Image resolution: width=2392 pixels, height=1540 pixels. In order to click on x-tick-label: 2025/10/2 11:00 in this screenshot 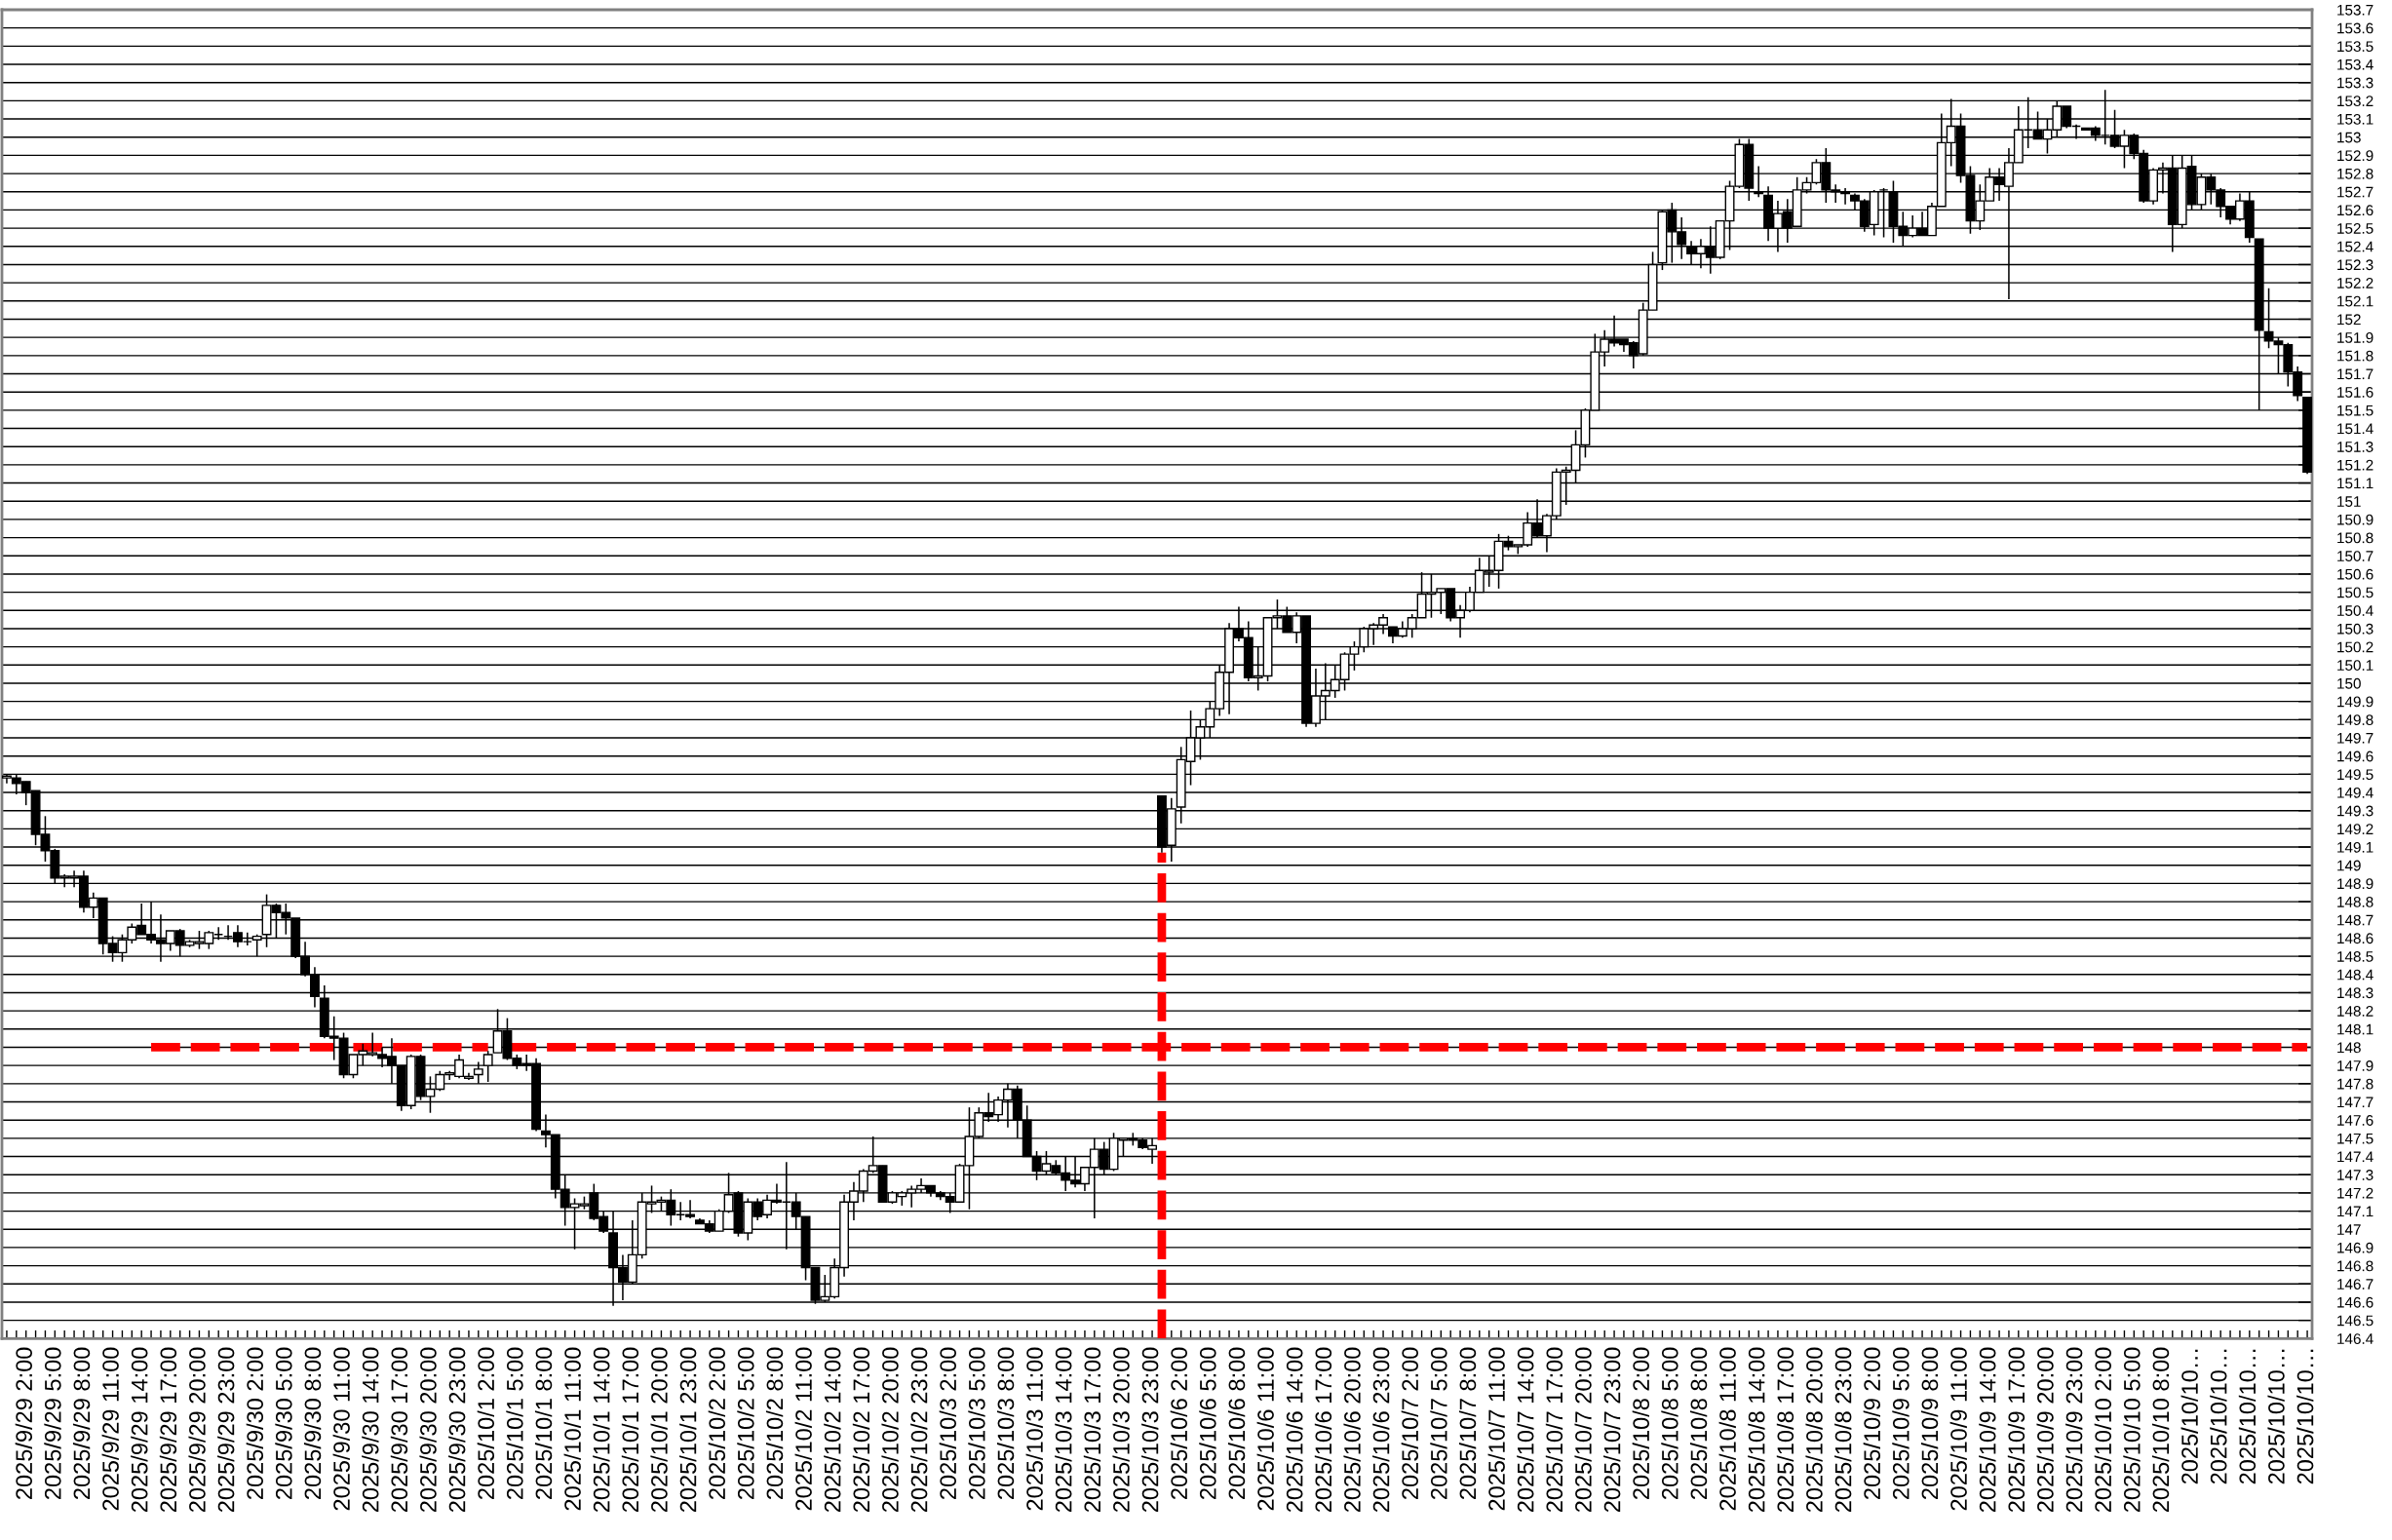, I will do `click(803, 1429)`.